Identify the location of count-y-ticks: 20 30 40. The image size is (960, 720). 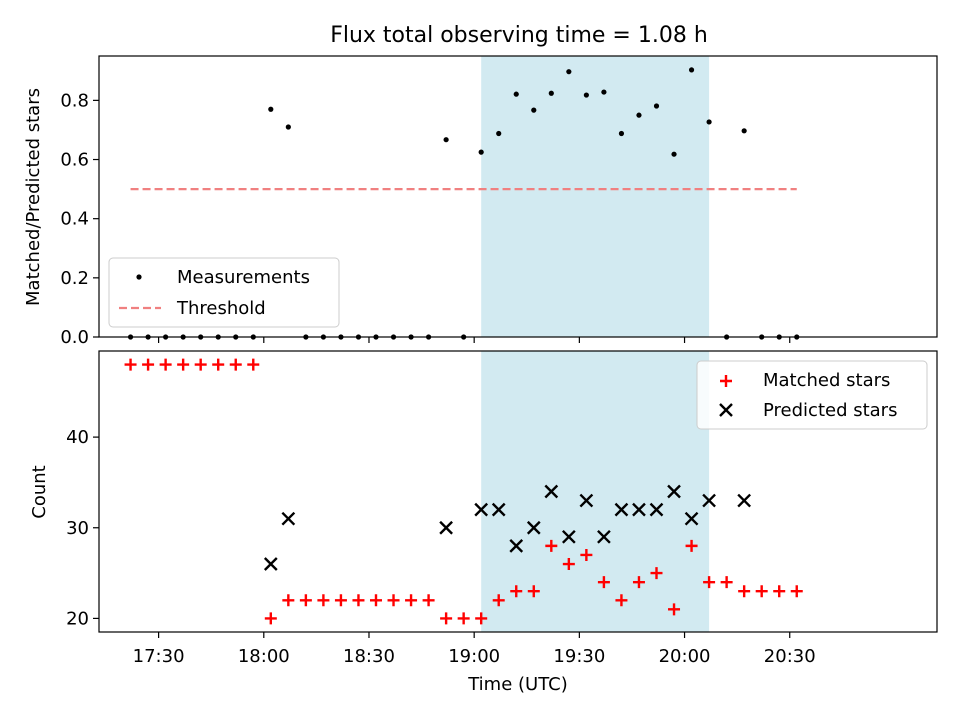
(82, 528).